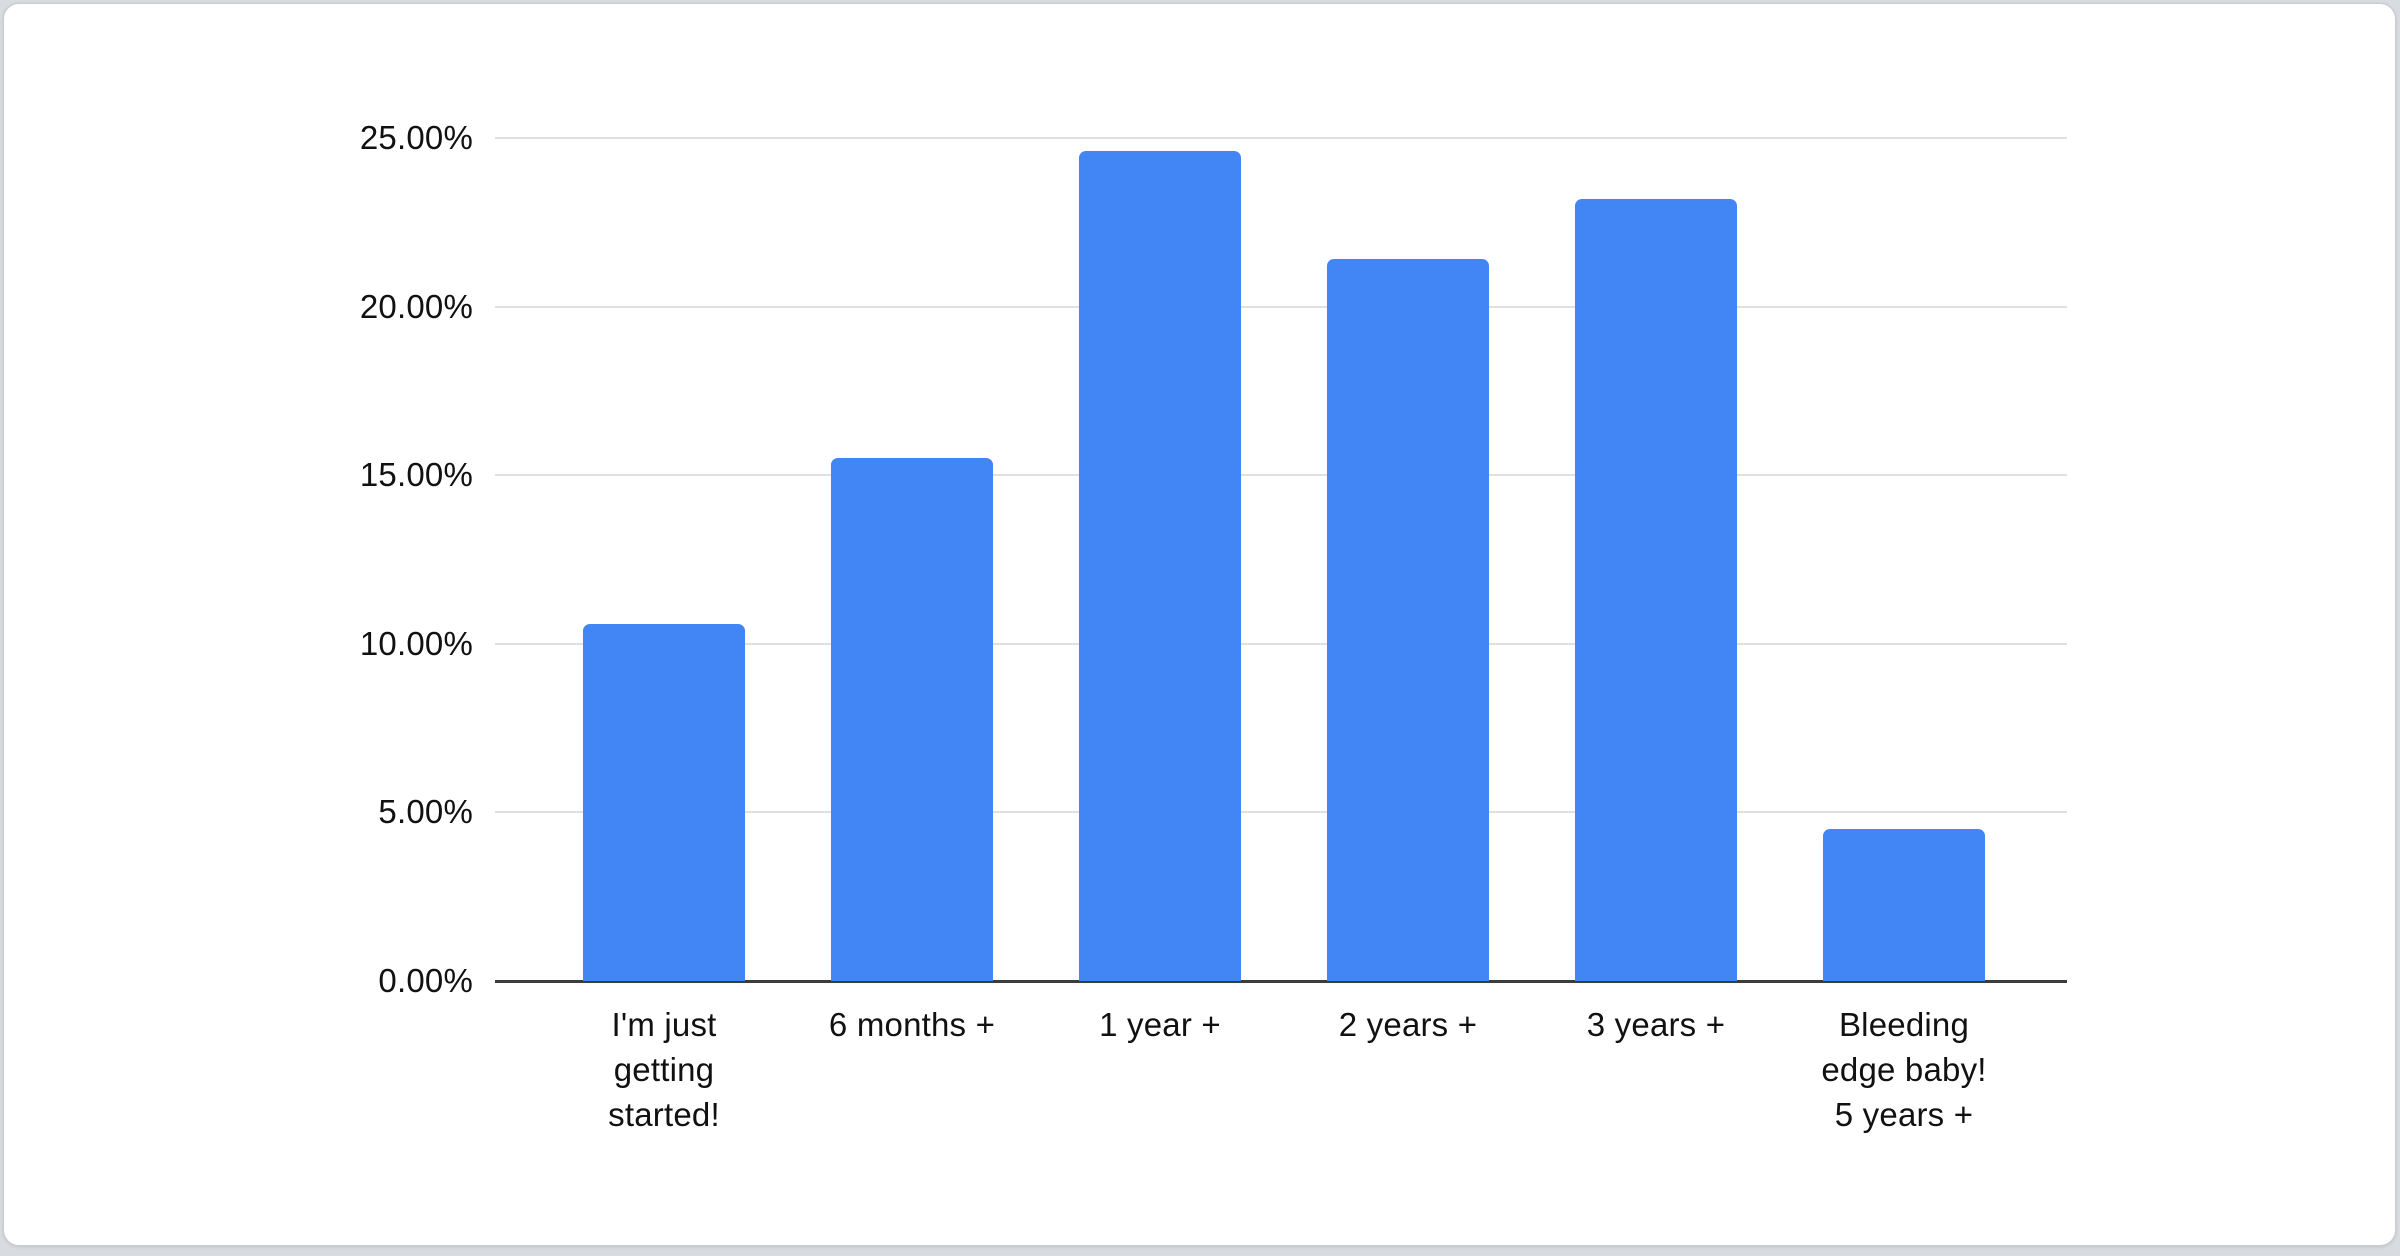 Image resolution: width=2400 pixels, height=1256 pixels. I want to click on y-axis-tick-label: 25.00%, so click(416, 137).